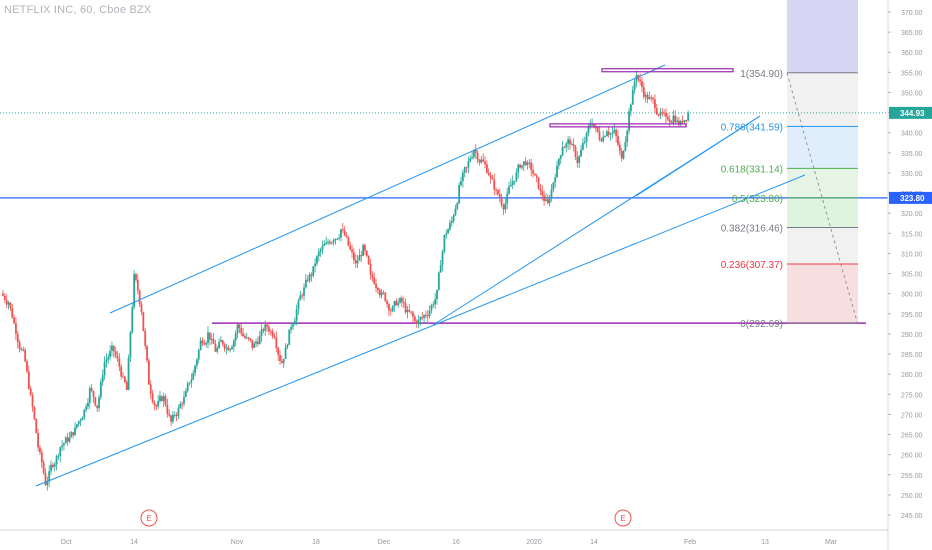 This screenshot has height=550, width=932. Describe the element at coordinates (698, 156) in the screenshot. I see `rising-support-line` at that location.